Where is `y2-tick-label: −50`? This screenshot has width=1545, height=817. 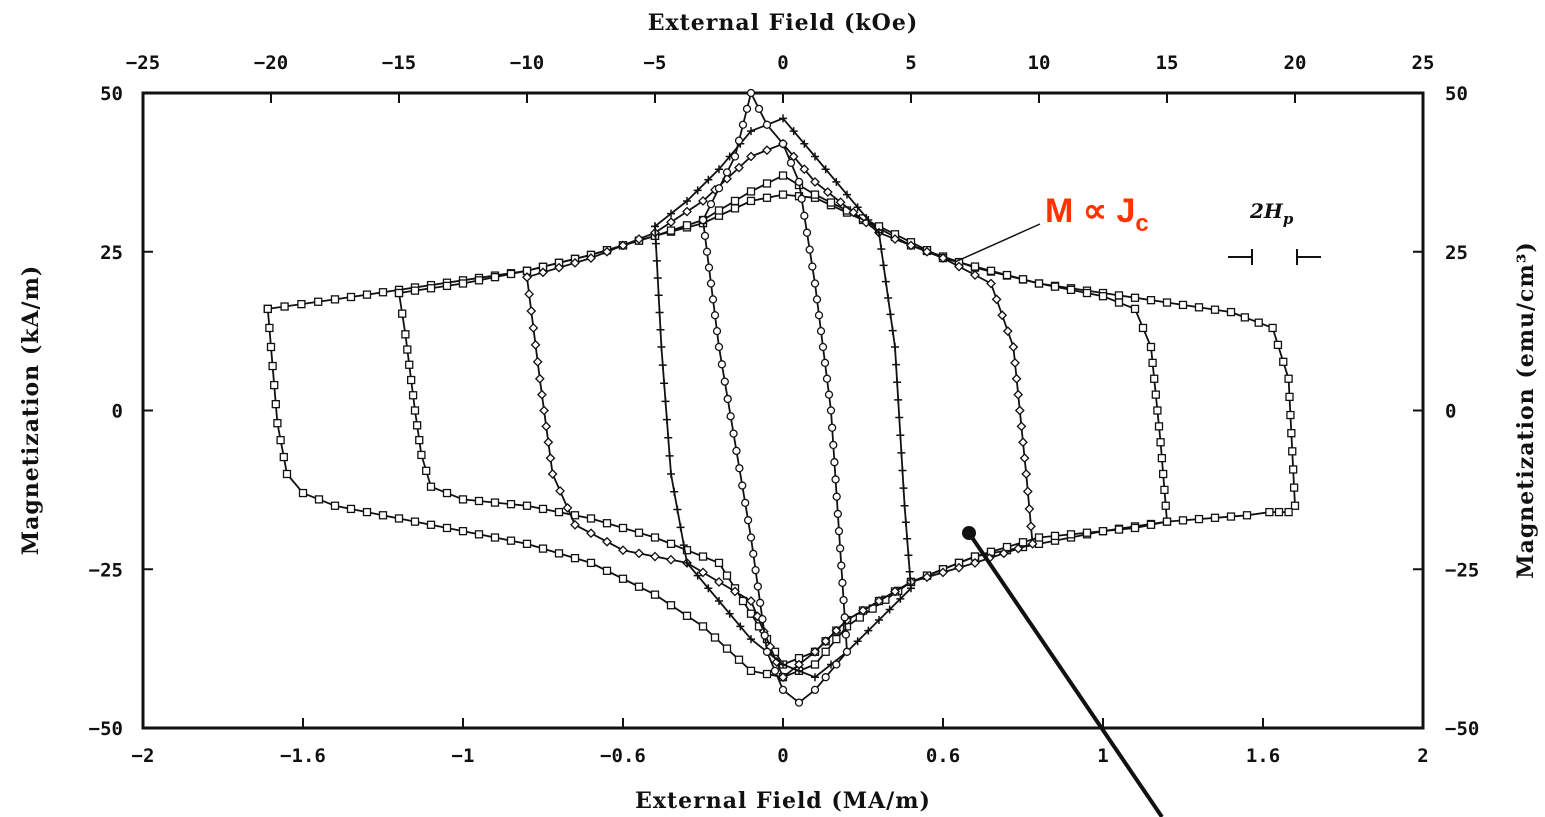
y2-tick-label: −50 is located at coordinates (1462, 729).